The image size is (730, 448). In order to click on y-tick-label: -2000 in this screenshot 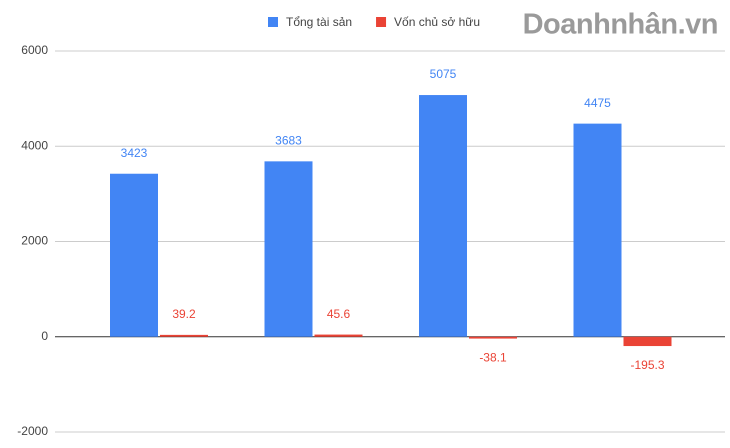, I will do `click(32, 431)`.